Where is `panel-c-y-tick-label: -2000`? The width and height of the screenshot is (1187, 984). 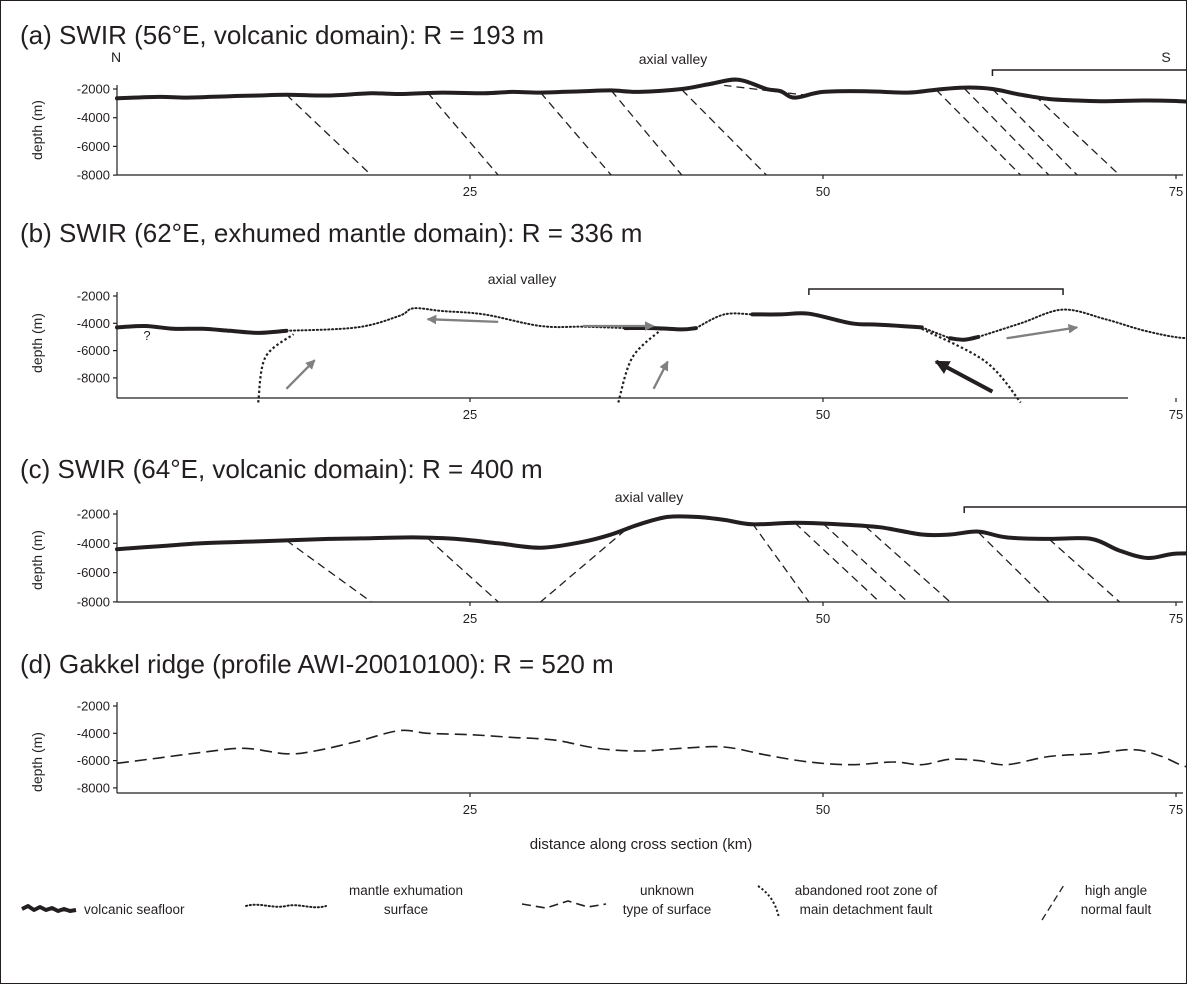 panel-c-y-tick-label: -2000 is located at coordinates (93, 514).